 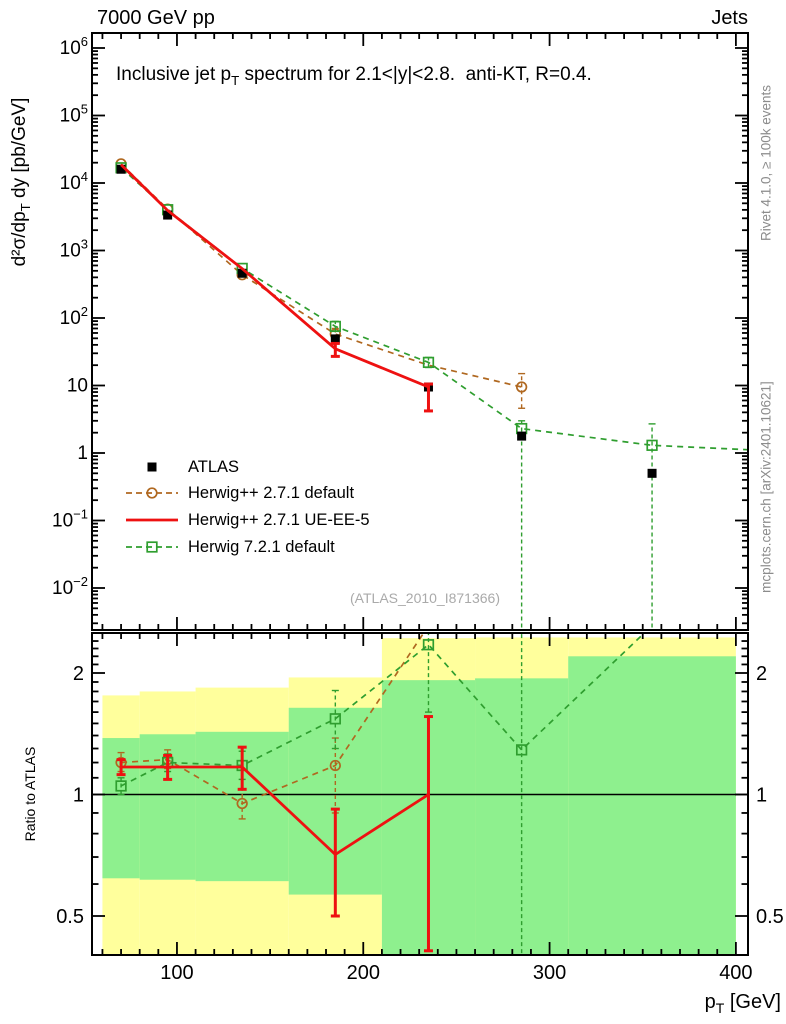 I want to click on svg-text: 10⁵, so click(x=74, y=114).